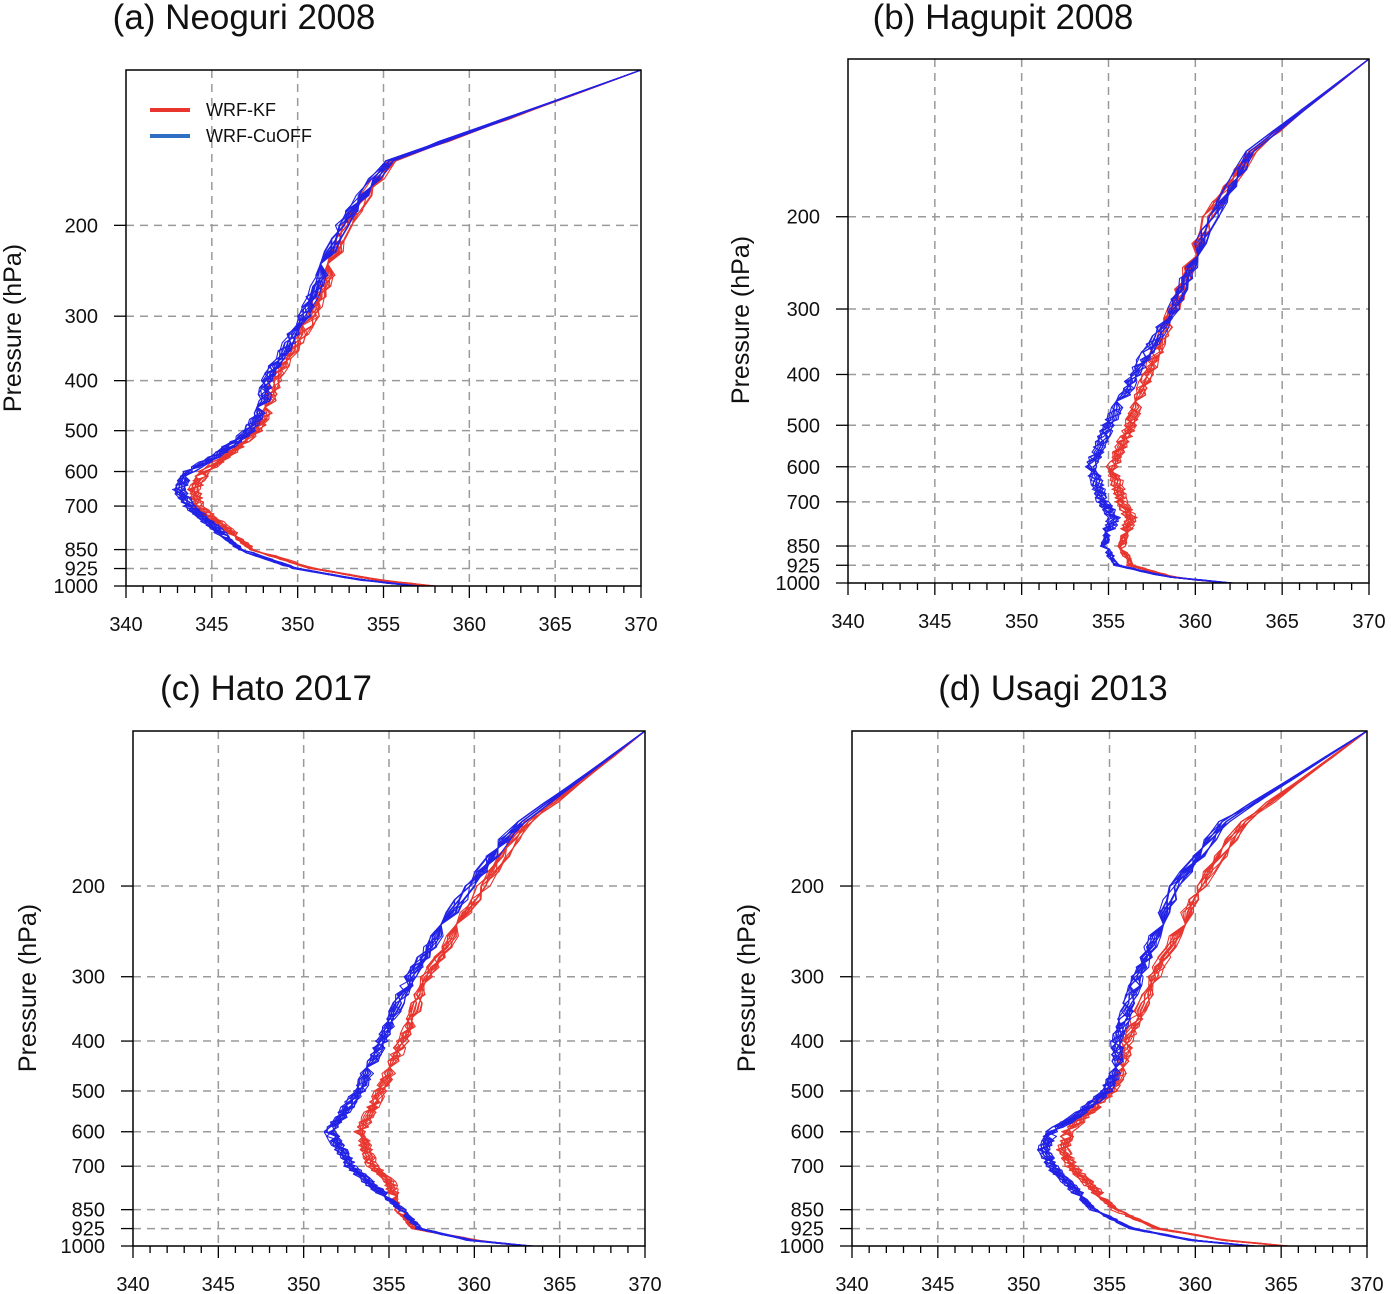  Describe the element at coordinates (244, 18) in the screenshot. I see `panel-title: (a) Neoguri 2008` at that location.